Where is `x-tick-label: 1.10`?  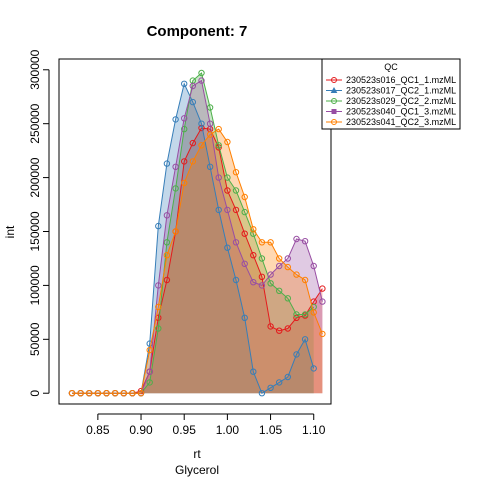
x-tick-label: 1.10 is located at coordinates (314, 430).